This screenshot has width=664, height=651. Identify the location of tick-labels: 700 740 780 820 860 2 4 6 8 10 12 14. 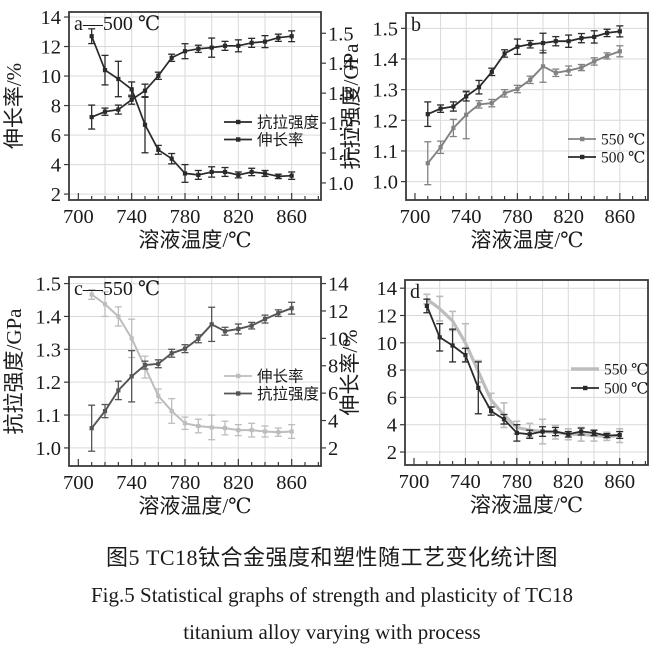
(506, 385).